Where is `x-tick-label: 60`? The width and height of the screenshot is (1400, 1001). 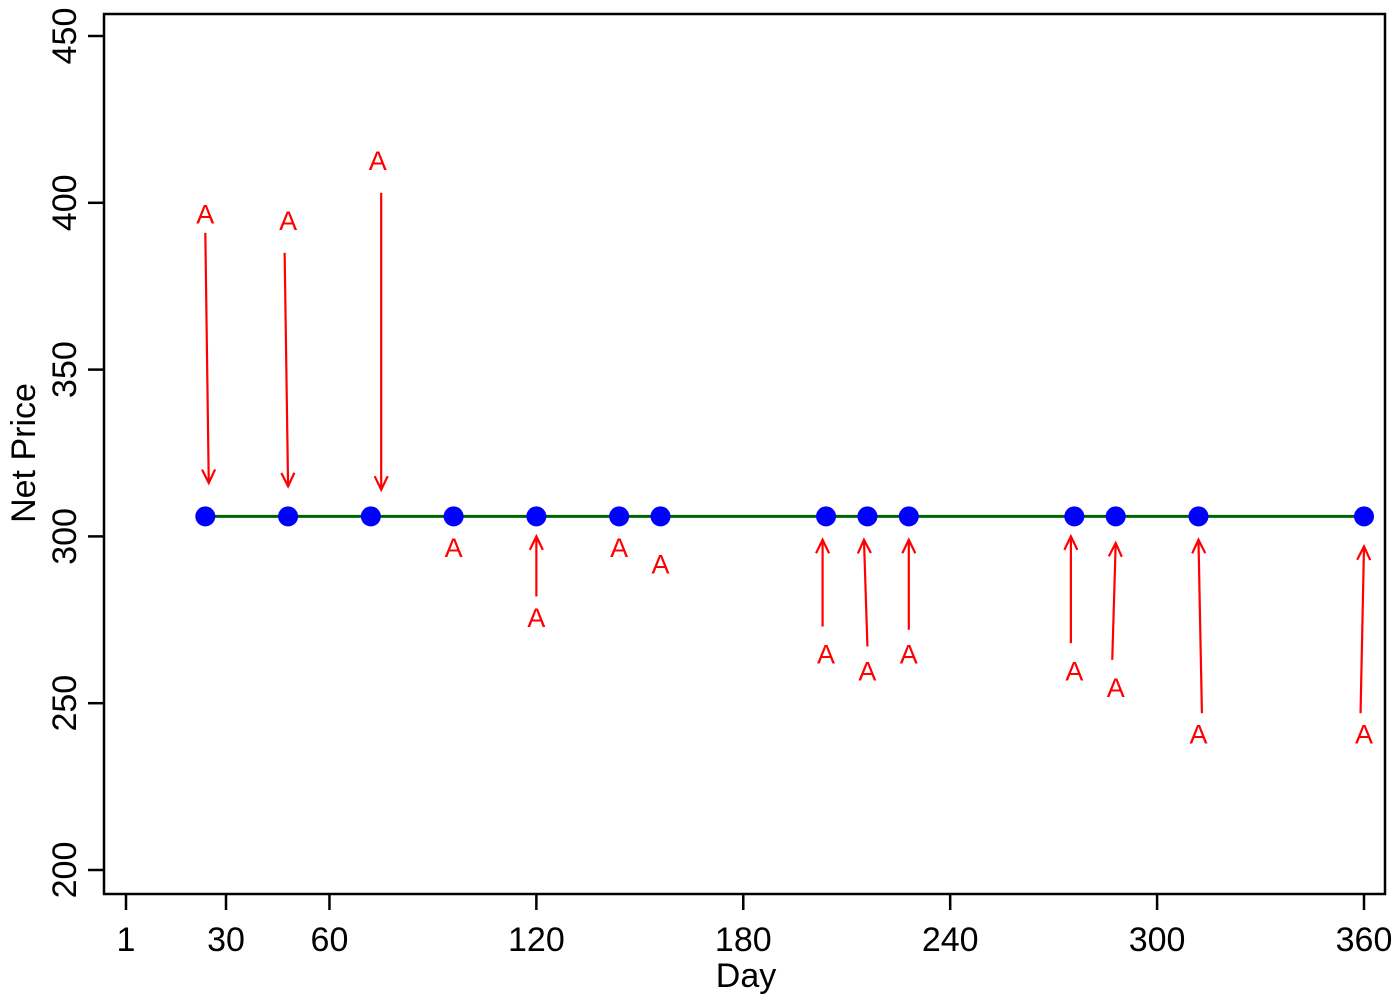 x-tick-label: 60 is located at coordinates (330, 940).